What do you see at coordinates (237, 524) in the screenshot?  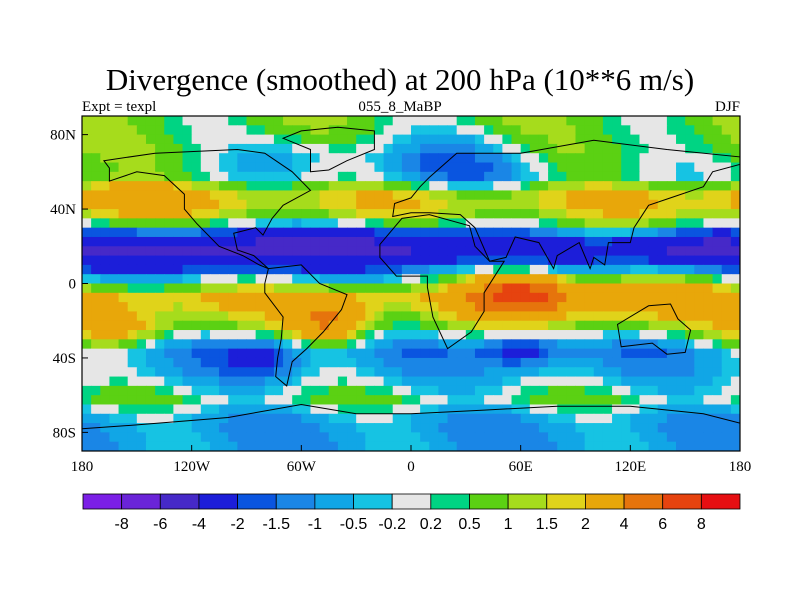 I see `colorbar-label: -2` at bounding box center [237, 524].